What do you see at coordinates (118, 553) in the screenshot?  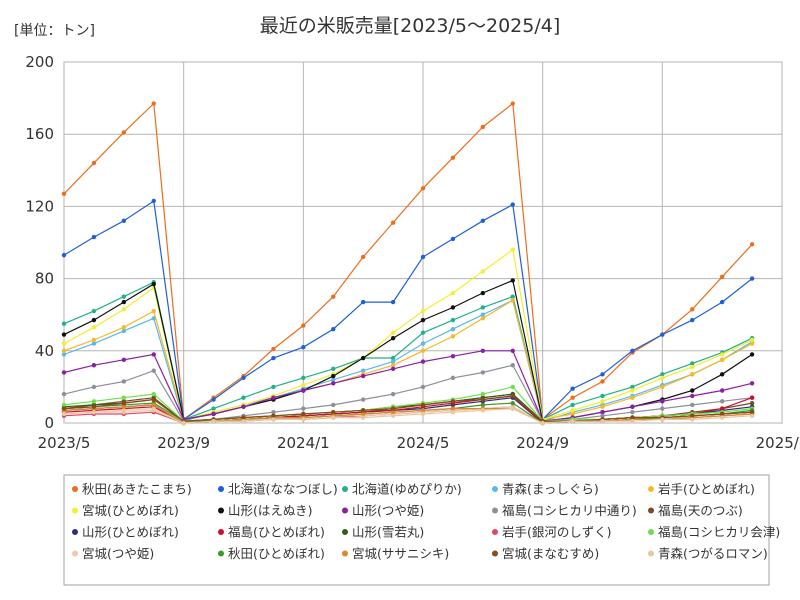 I see `legend-label: 宮城(つや姫)` at bounding box center [118, 553].